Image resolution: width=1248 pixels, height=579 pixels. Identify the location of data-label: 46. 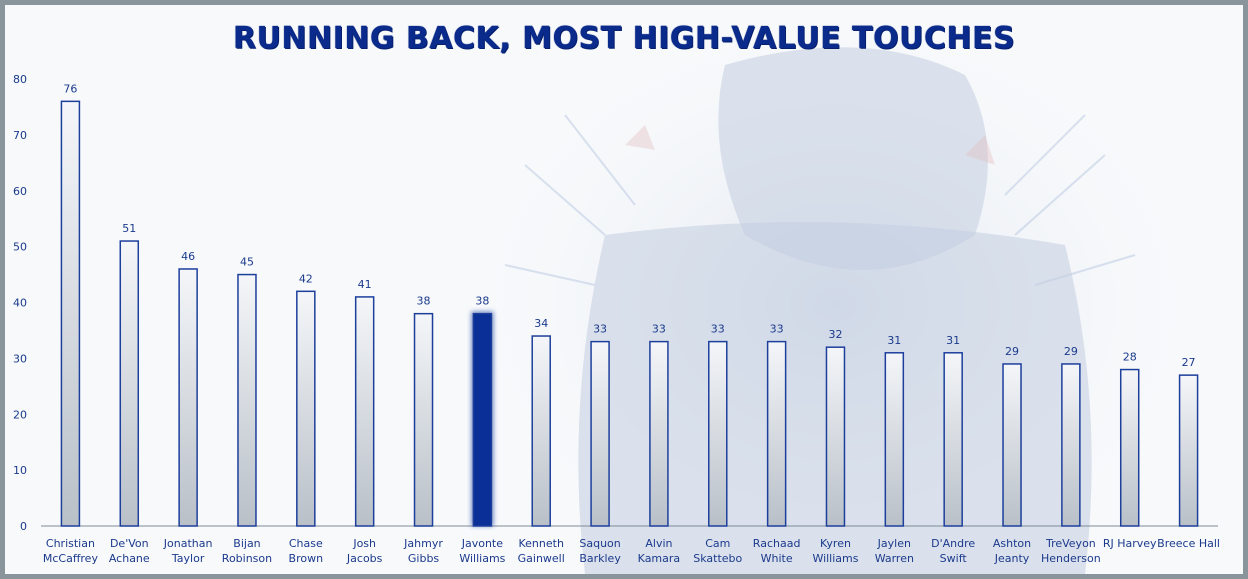
(188, 256).